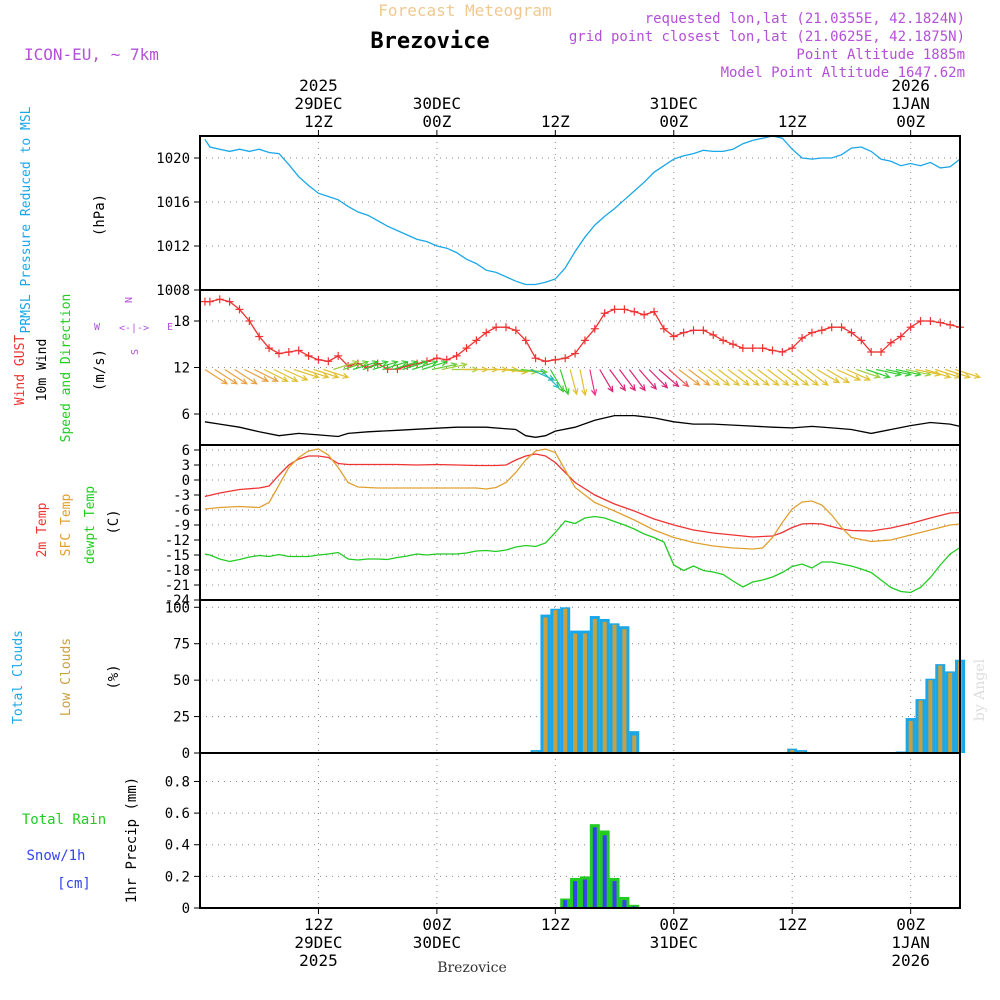 The image size is (1000, 1000). I want to click on bar-snow-1h, so click(624, 904).